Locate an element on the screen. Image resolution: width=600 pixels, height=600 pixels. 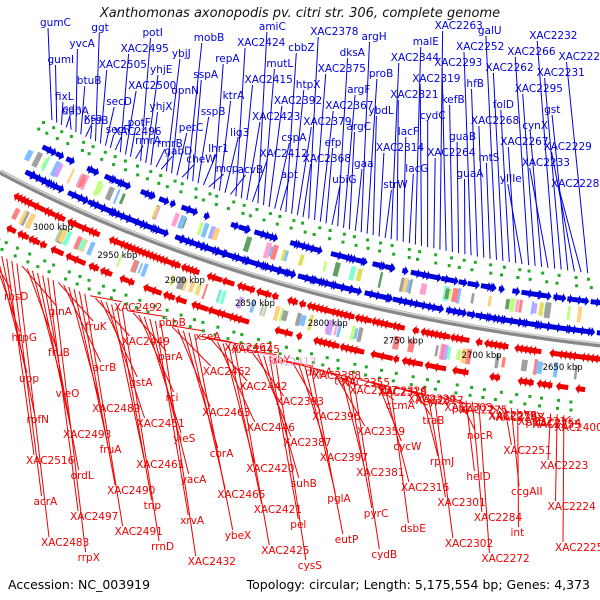
scale-tick-label: 2800 kbp is located at coordinates (328, 324).